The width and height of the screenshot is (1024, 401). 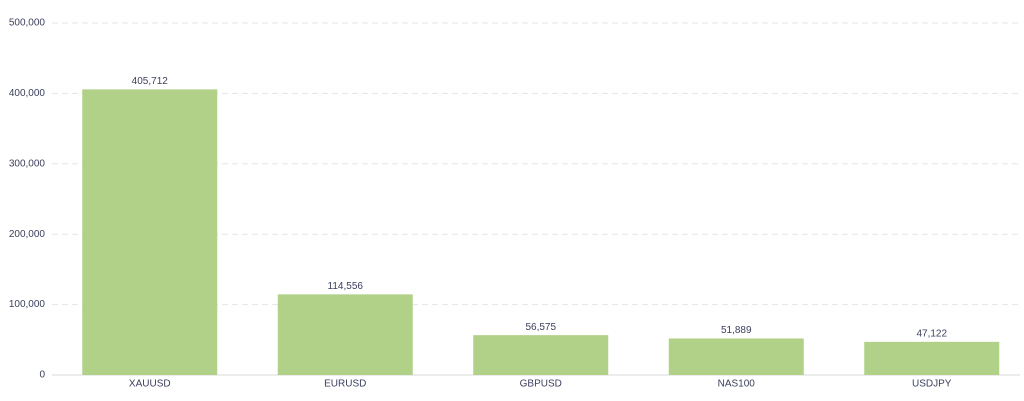 What do you see at coordinates (150, 81) in the screenshot?
I see `value-label: 405,712` at bounding box center [150, 81].